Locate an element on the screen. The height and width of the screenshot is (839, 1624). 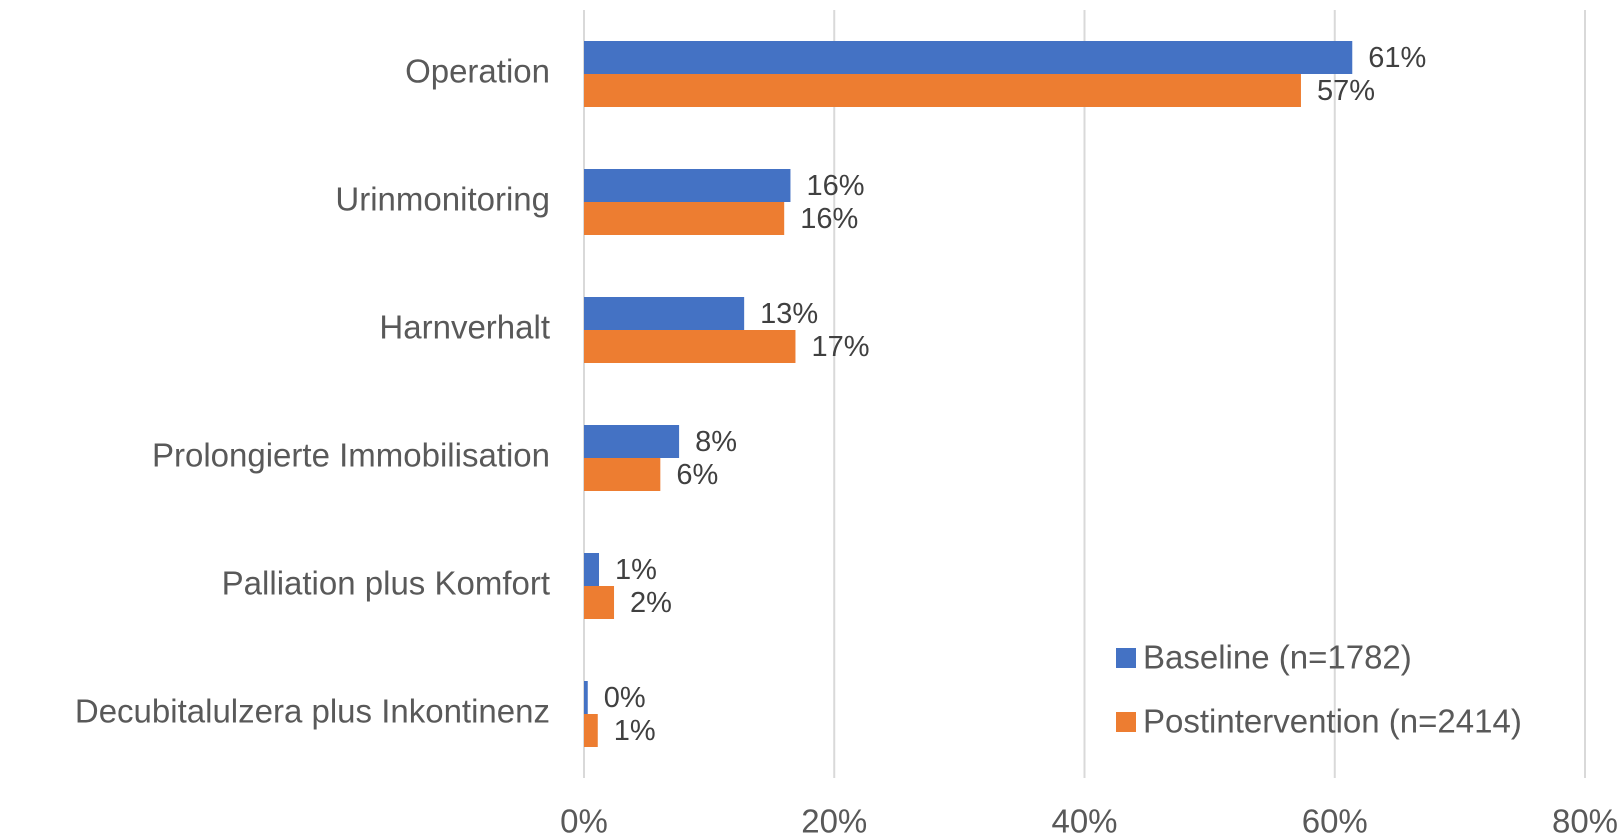
data-label: 61% is located at coordinates (1397, 58).